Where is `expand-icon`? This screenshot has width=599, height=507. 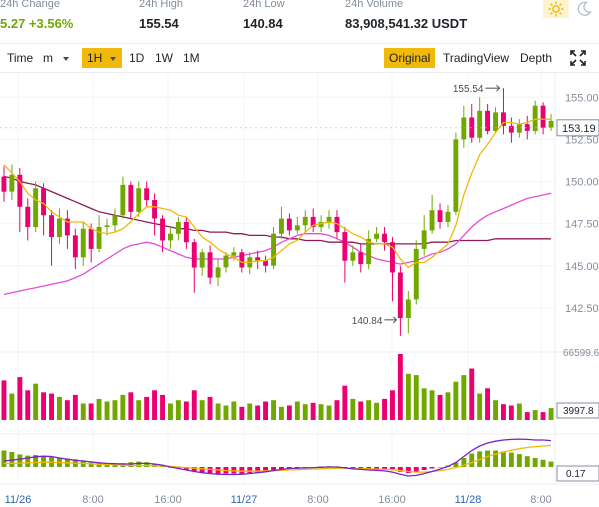 expand-icon is located at coordinates (578, 58).